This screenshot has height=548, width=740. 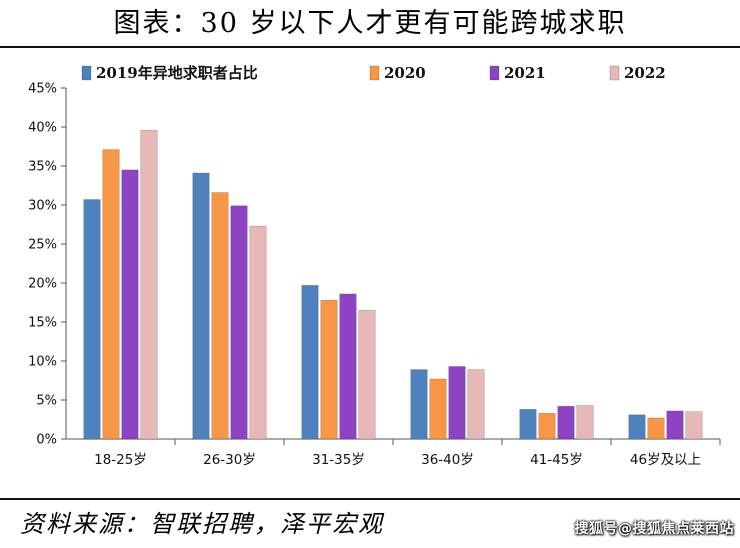 What do you see at coordinates (202, 524) in the screenshot?
I see `source-note: 资料来源：智联招聘，泽平宏观` at bounding box center [202, 524].